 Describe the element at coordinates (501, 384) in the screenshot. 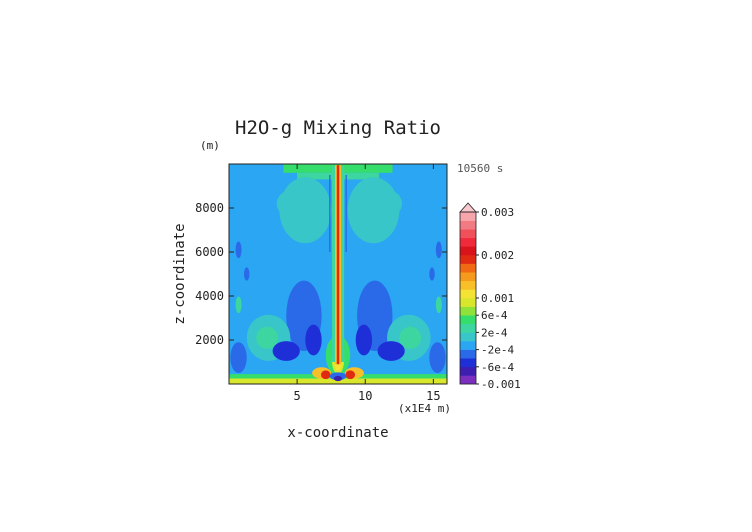

I see `colorbar-tick-label: -0.001` at that location.